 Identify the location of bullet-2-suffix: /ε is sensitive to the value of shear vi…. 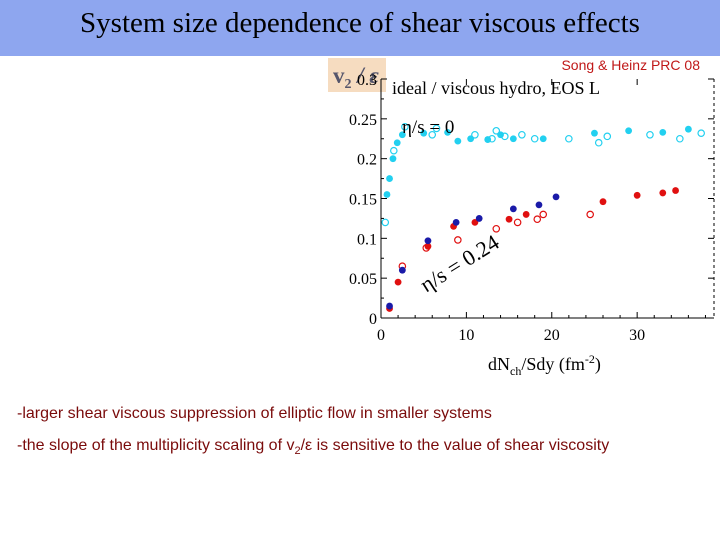
(455, 445).